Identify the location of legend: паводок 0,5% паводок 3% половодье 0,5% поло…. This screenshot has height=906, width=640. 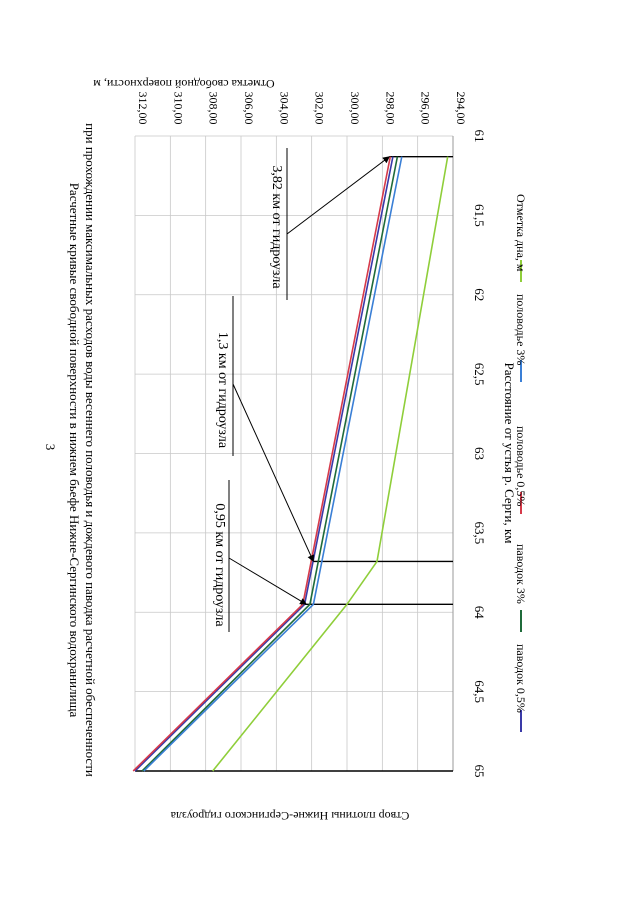
(521, 463).